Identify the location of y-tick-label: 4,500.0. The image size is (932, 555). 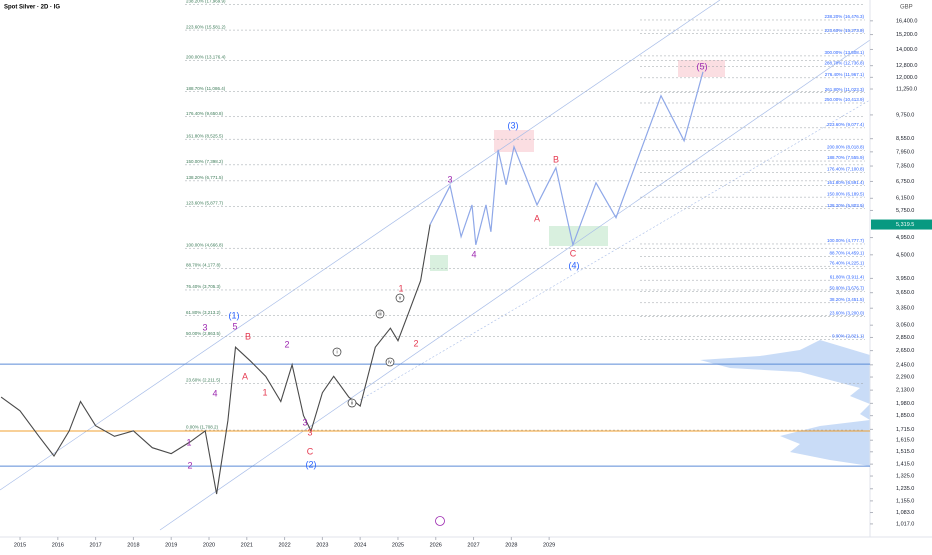
(905, 255).